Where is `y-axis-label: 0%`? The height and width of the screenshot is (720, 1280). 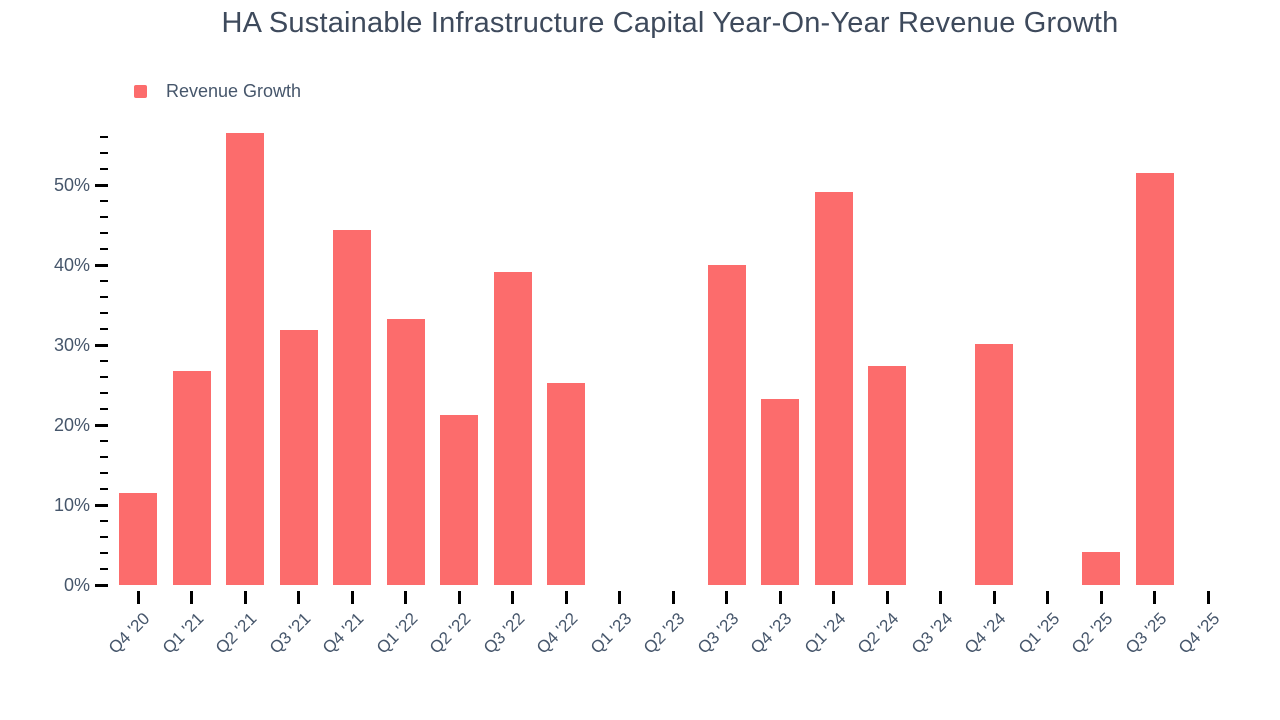
y-axis-label: 0% is located at coordinates (76, 585).